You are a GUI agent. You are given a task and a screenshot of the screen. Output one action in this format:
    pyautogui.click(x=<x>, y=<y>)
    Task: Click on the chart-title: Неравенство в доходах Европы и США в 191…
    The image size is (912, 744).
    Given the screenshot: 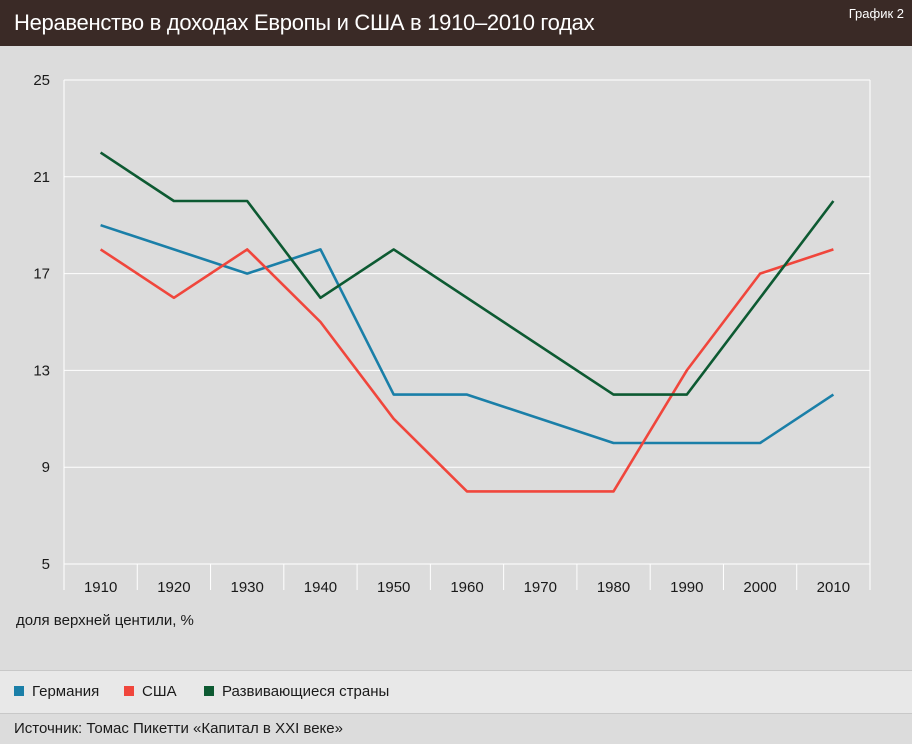 What is the action you would take?
    pyautogui.click(x=304, y=22)
    